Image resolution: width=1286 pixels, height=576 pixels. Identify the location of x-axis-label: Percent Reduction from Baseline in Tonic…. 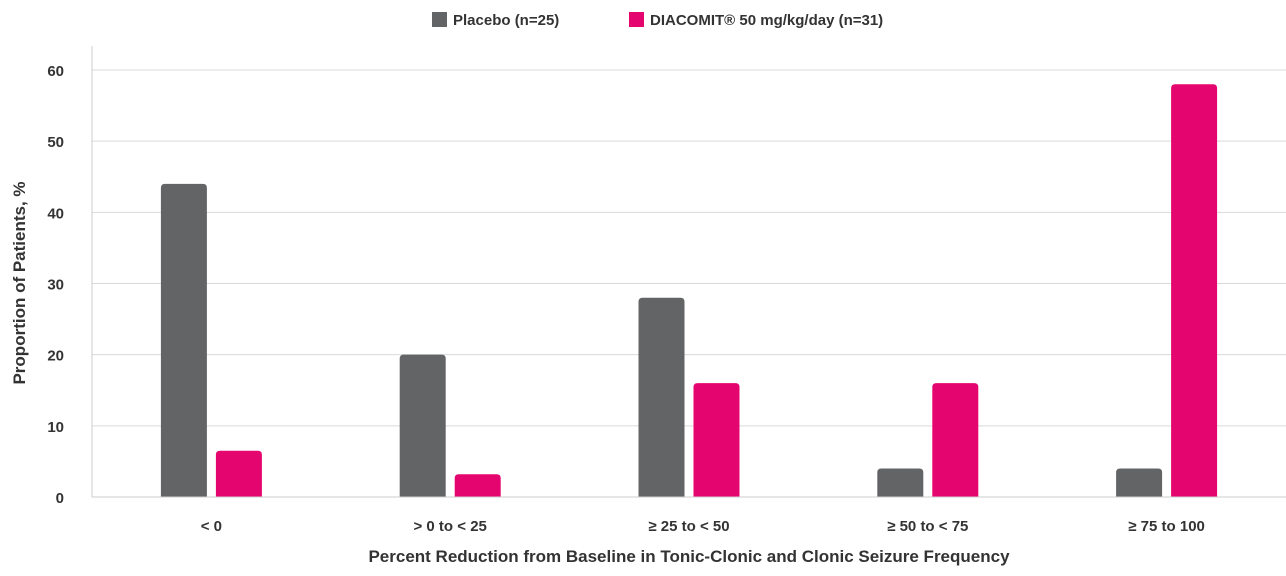
(689, 556).